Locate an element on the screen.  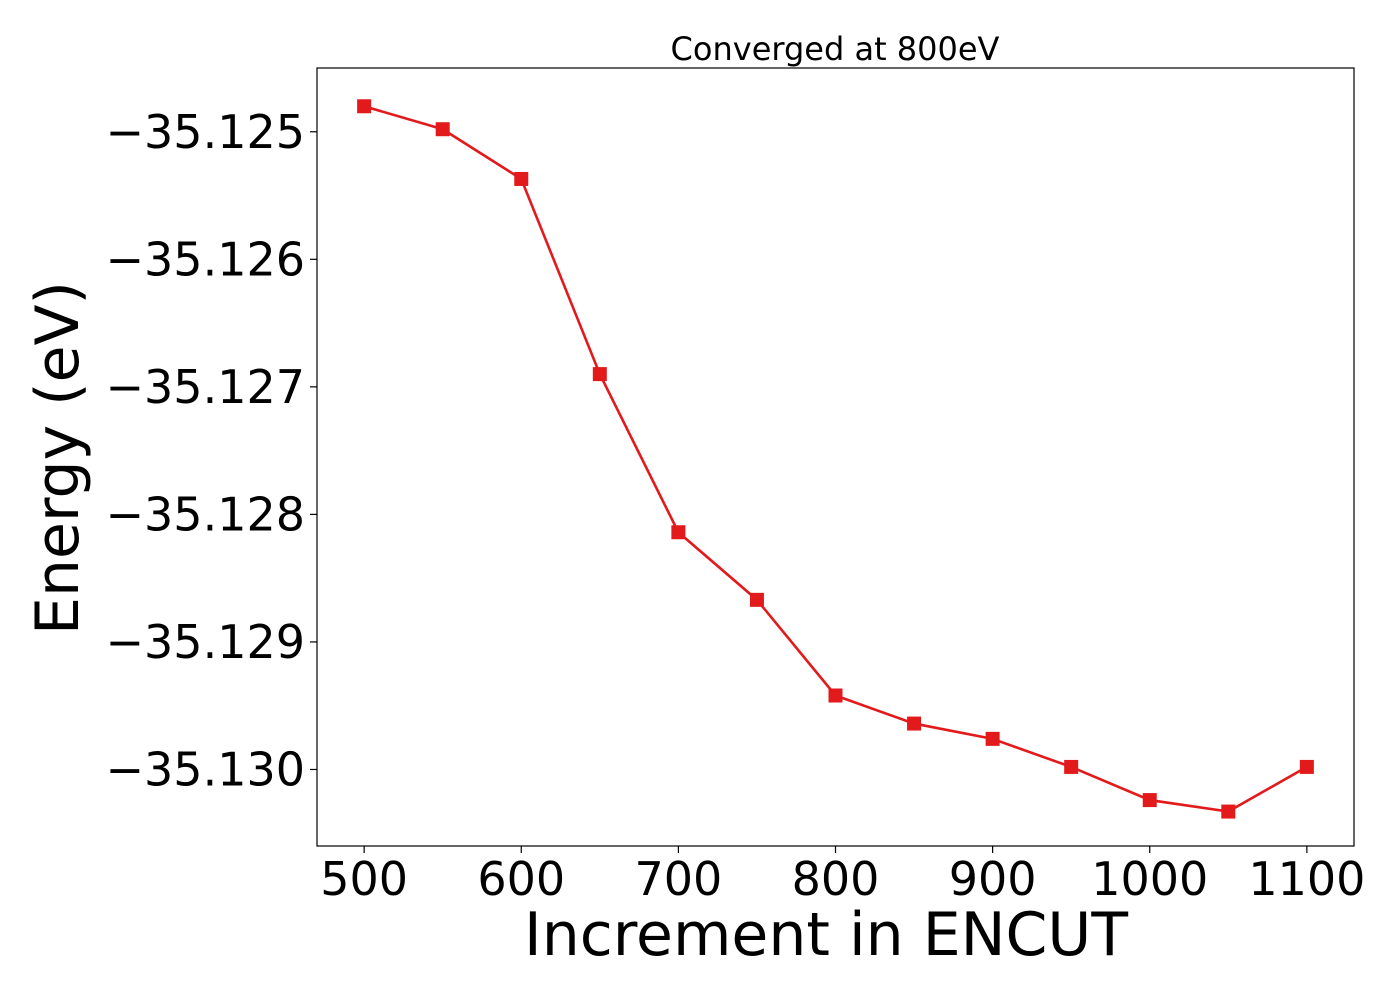
x-tick-label: 1100 is located at coordinates (1306, 879).